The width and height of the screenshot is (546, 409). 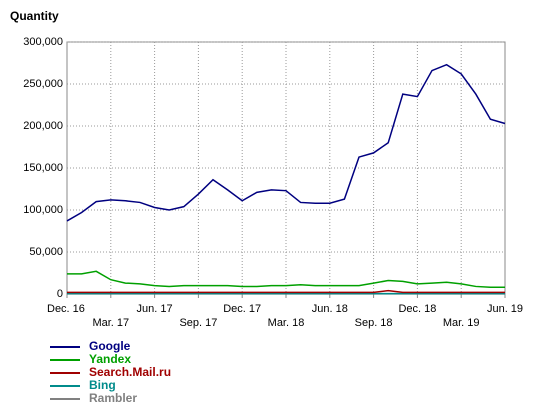 I want to click on y-tick-label: 200,000, so click(x=43, y=126).